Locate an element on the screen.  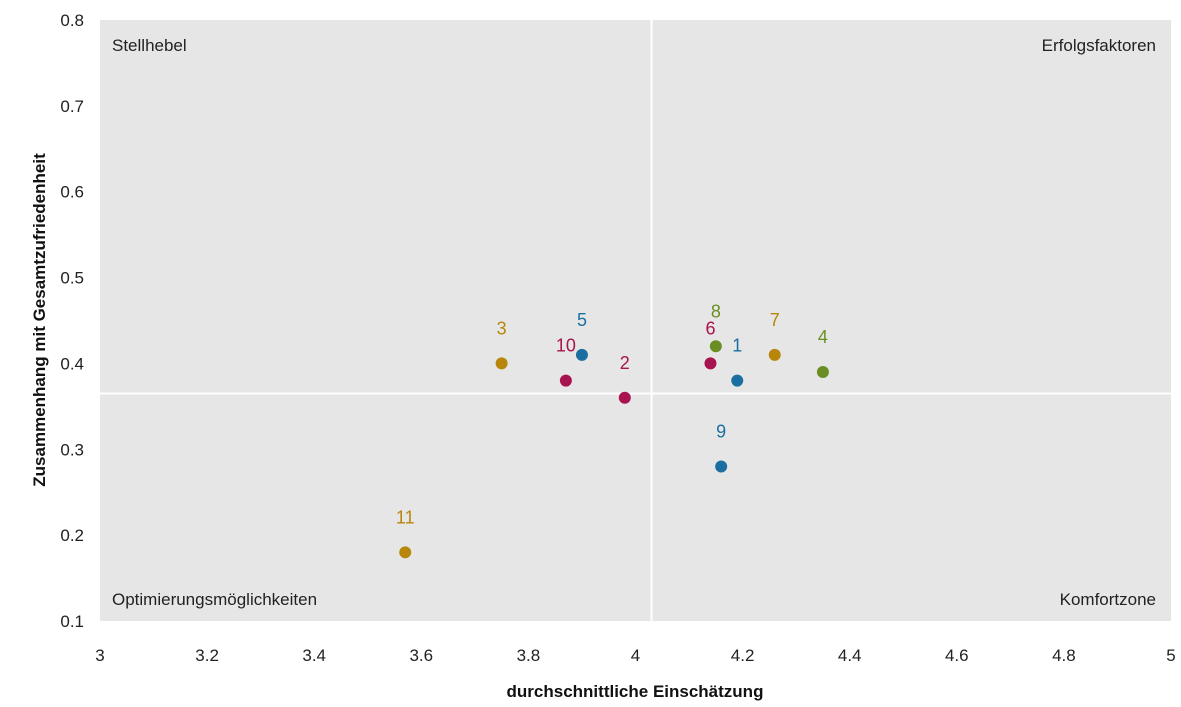
x-tick-label: 3.2 is located at coordinates (207, 655).